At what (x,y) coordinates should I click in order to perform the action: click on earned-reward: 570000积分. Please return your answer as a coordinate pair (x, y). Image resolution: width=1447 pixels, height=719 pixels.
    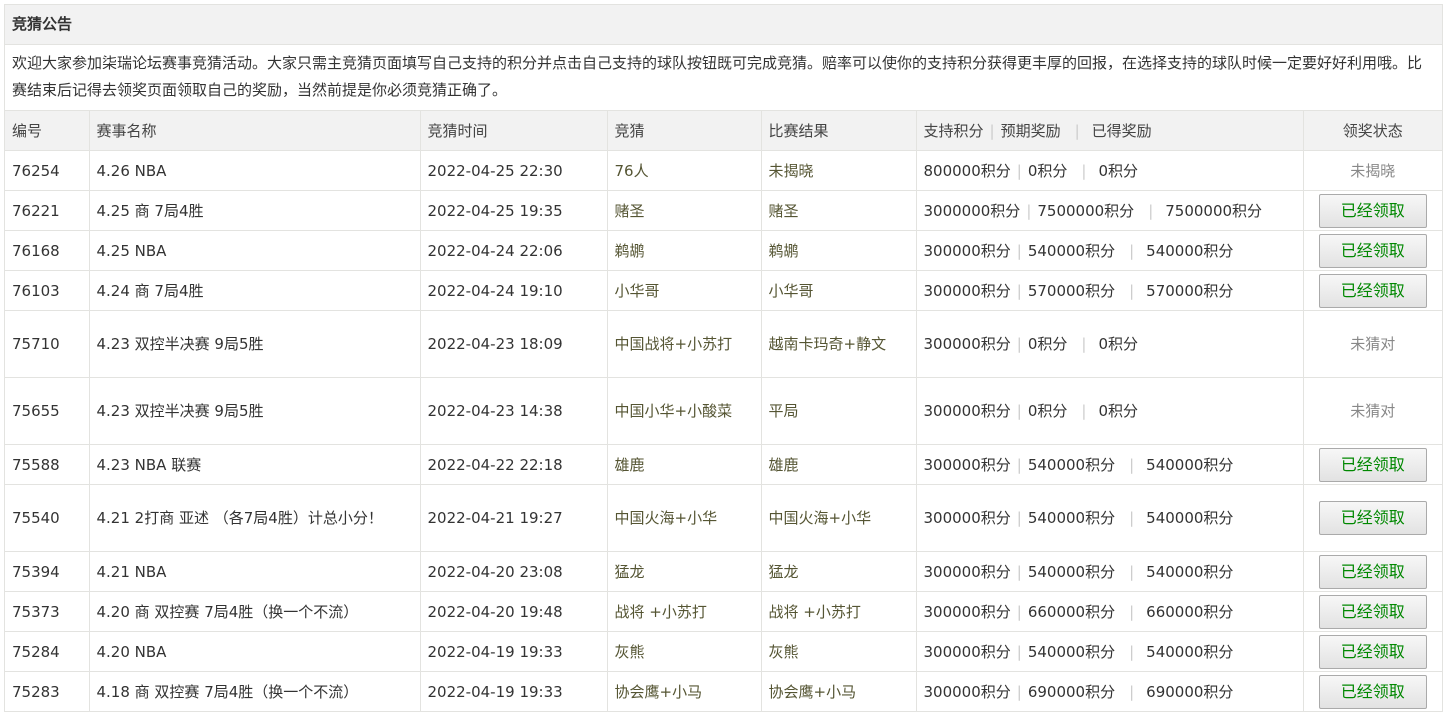
    Looking at the image, I should click on (1190, 290).